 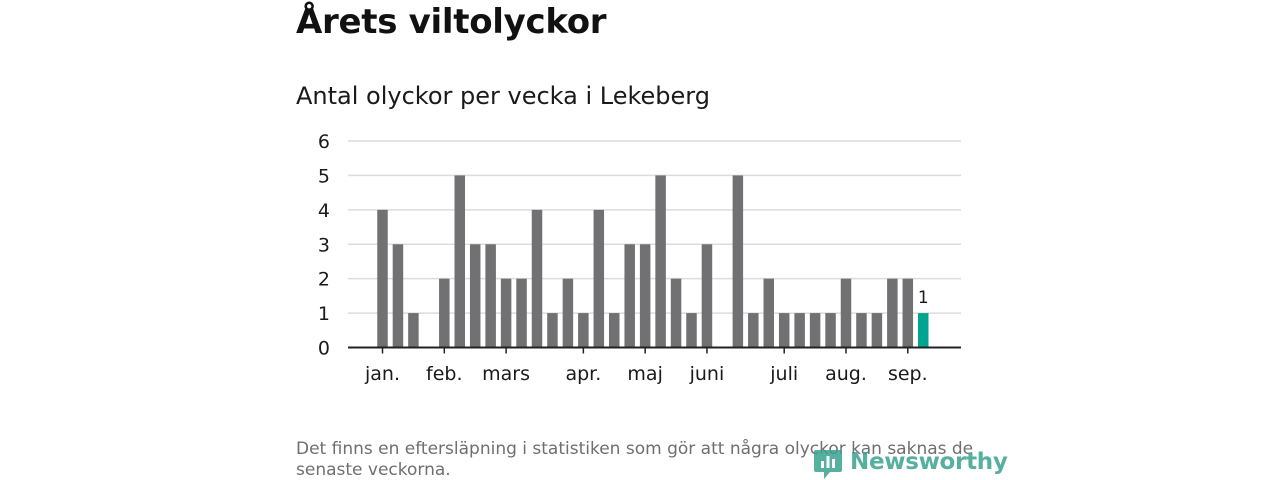 I want to click on data-label: 1, so click(x=923, y=298).